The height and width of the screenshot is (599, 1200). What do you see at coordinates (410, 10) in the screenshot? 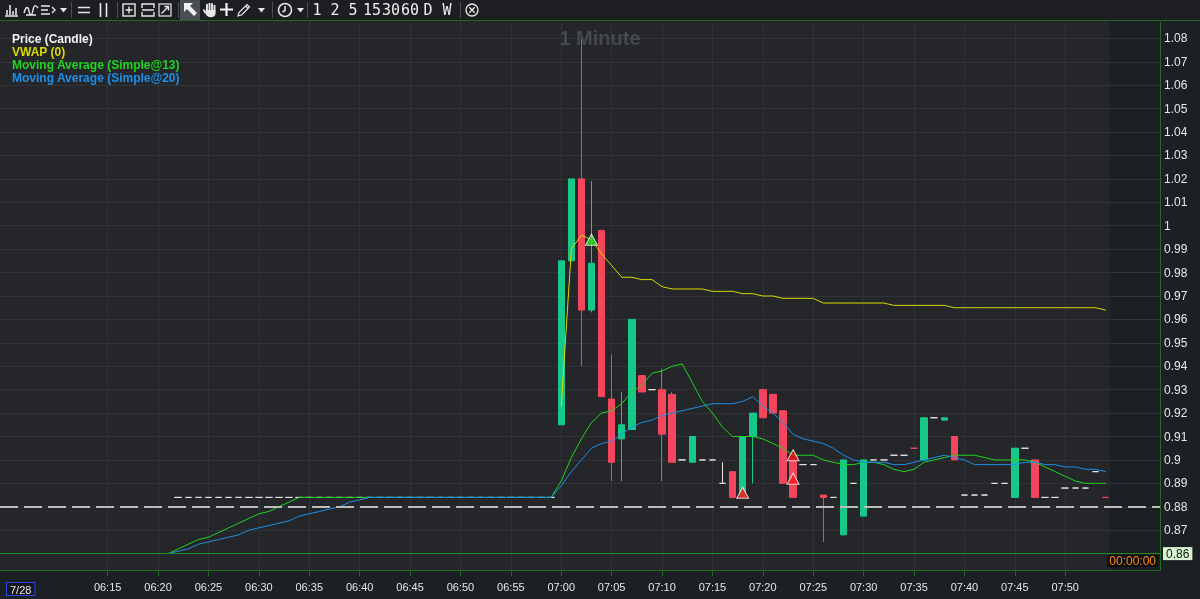
I see `text: 60` at bounding box center [410, 10].